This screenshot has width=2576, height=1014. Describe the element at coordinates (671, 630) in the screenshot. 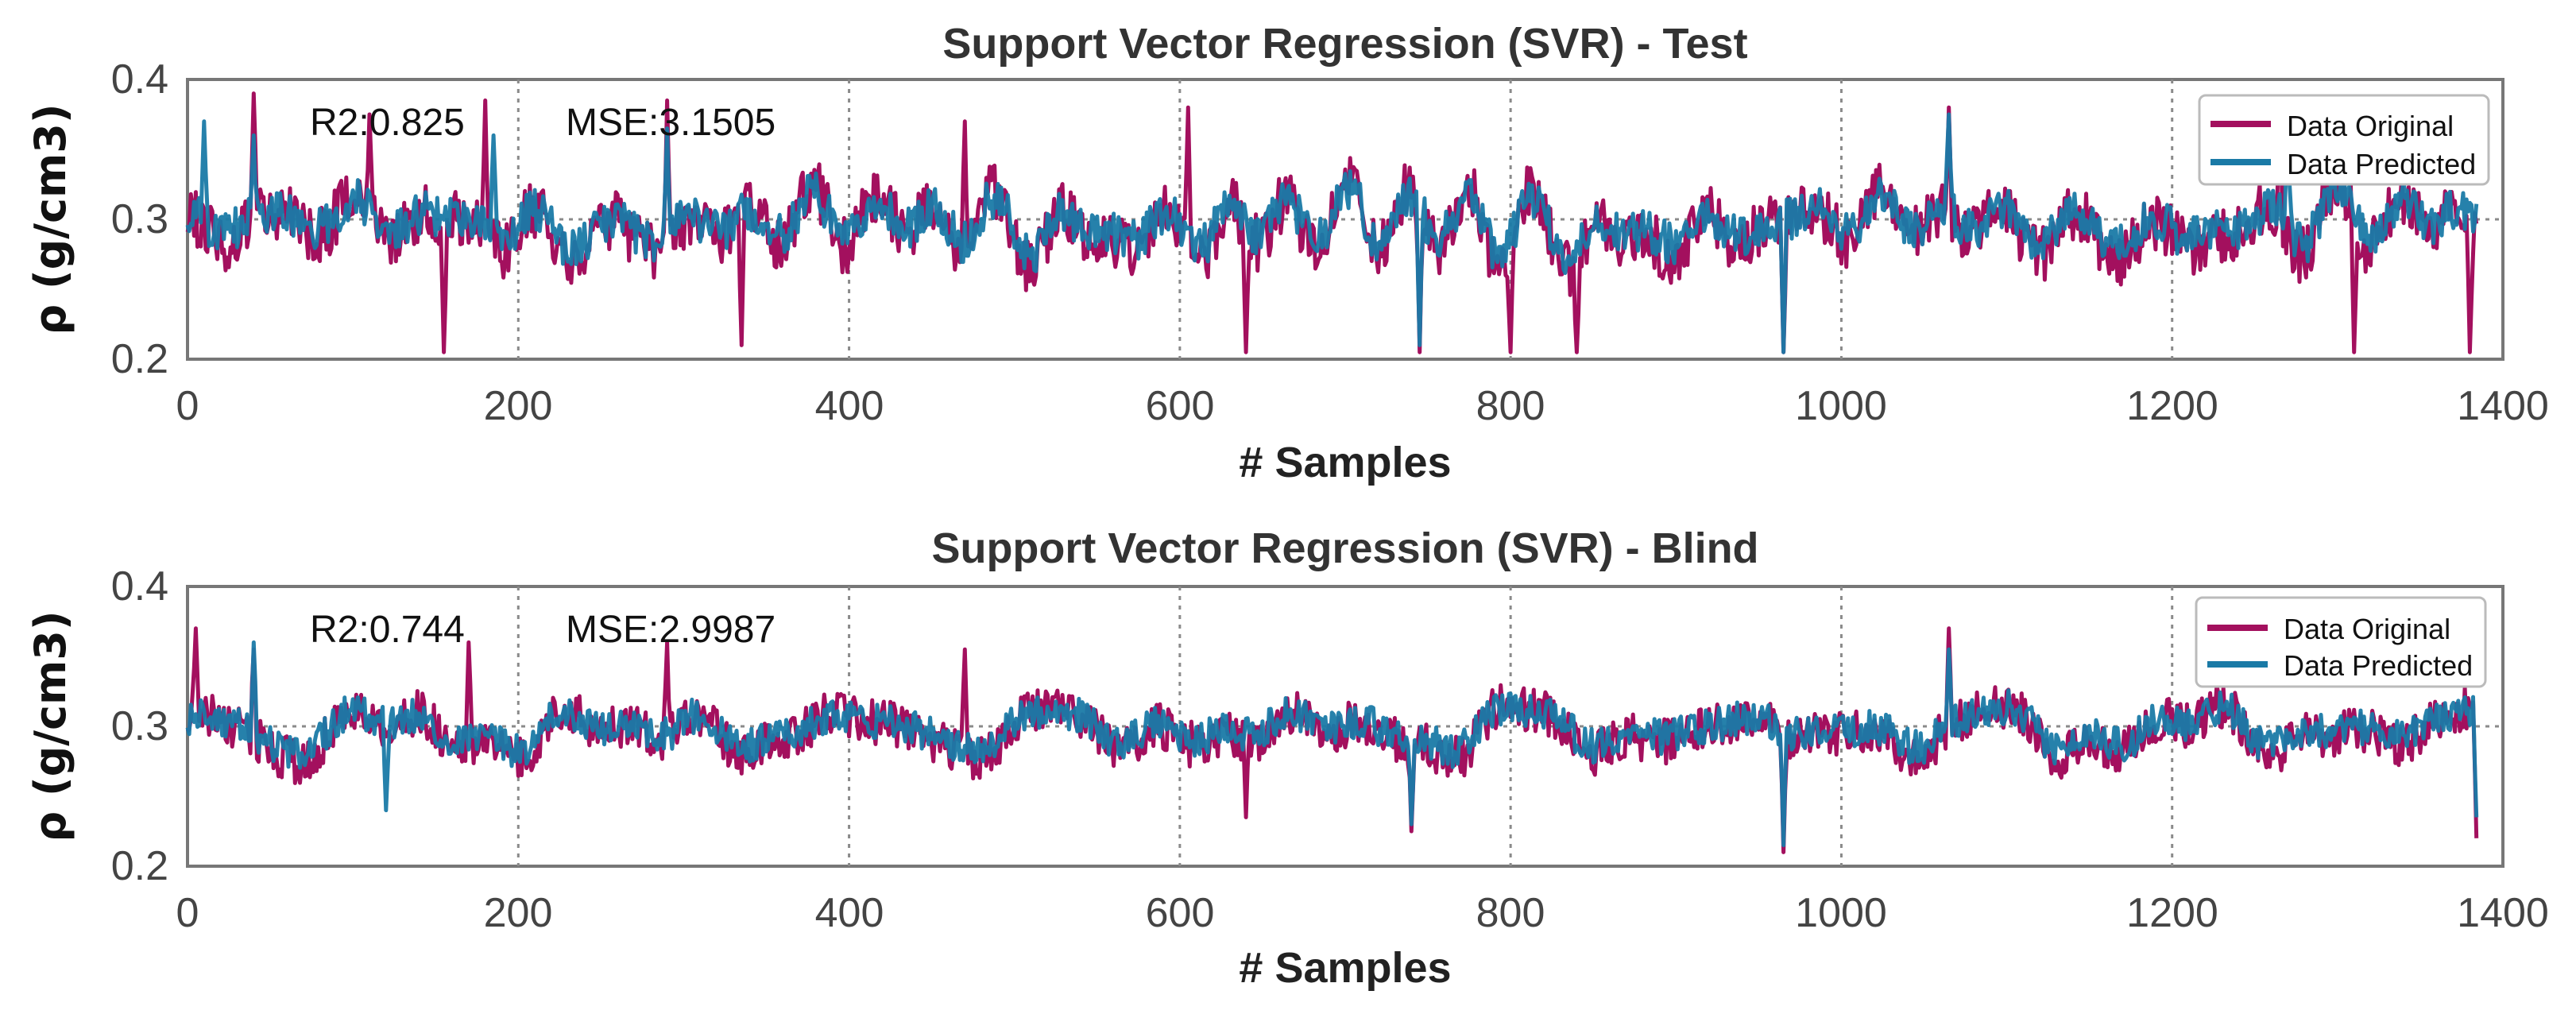

I see `mse-annotation: MSE:2.9987` at that location.